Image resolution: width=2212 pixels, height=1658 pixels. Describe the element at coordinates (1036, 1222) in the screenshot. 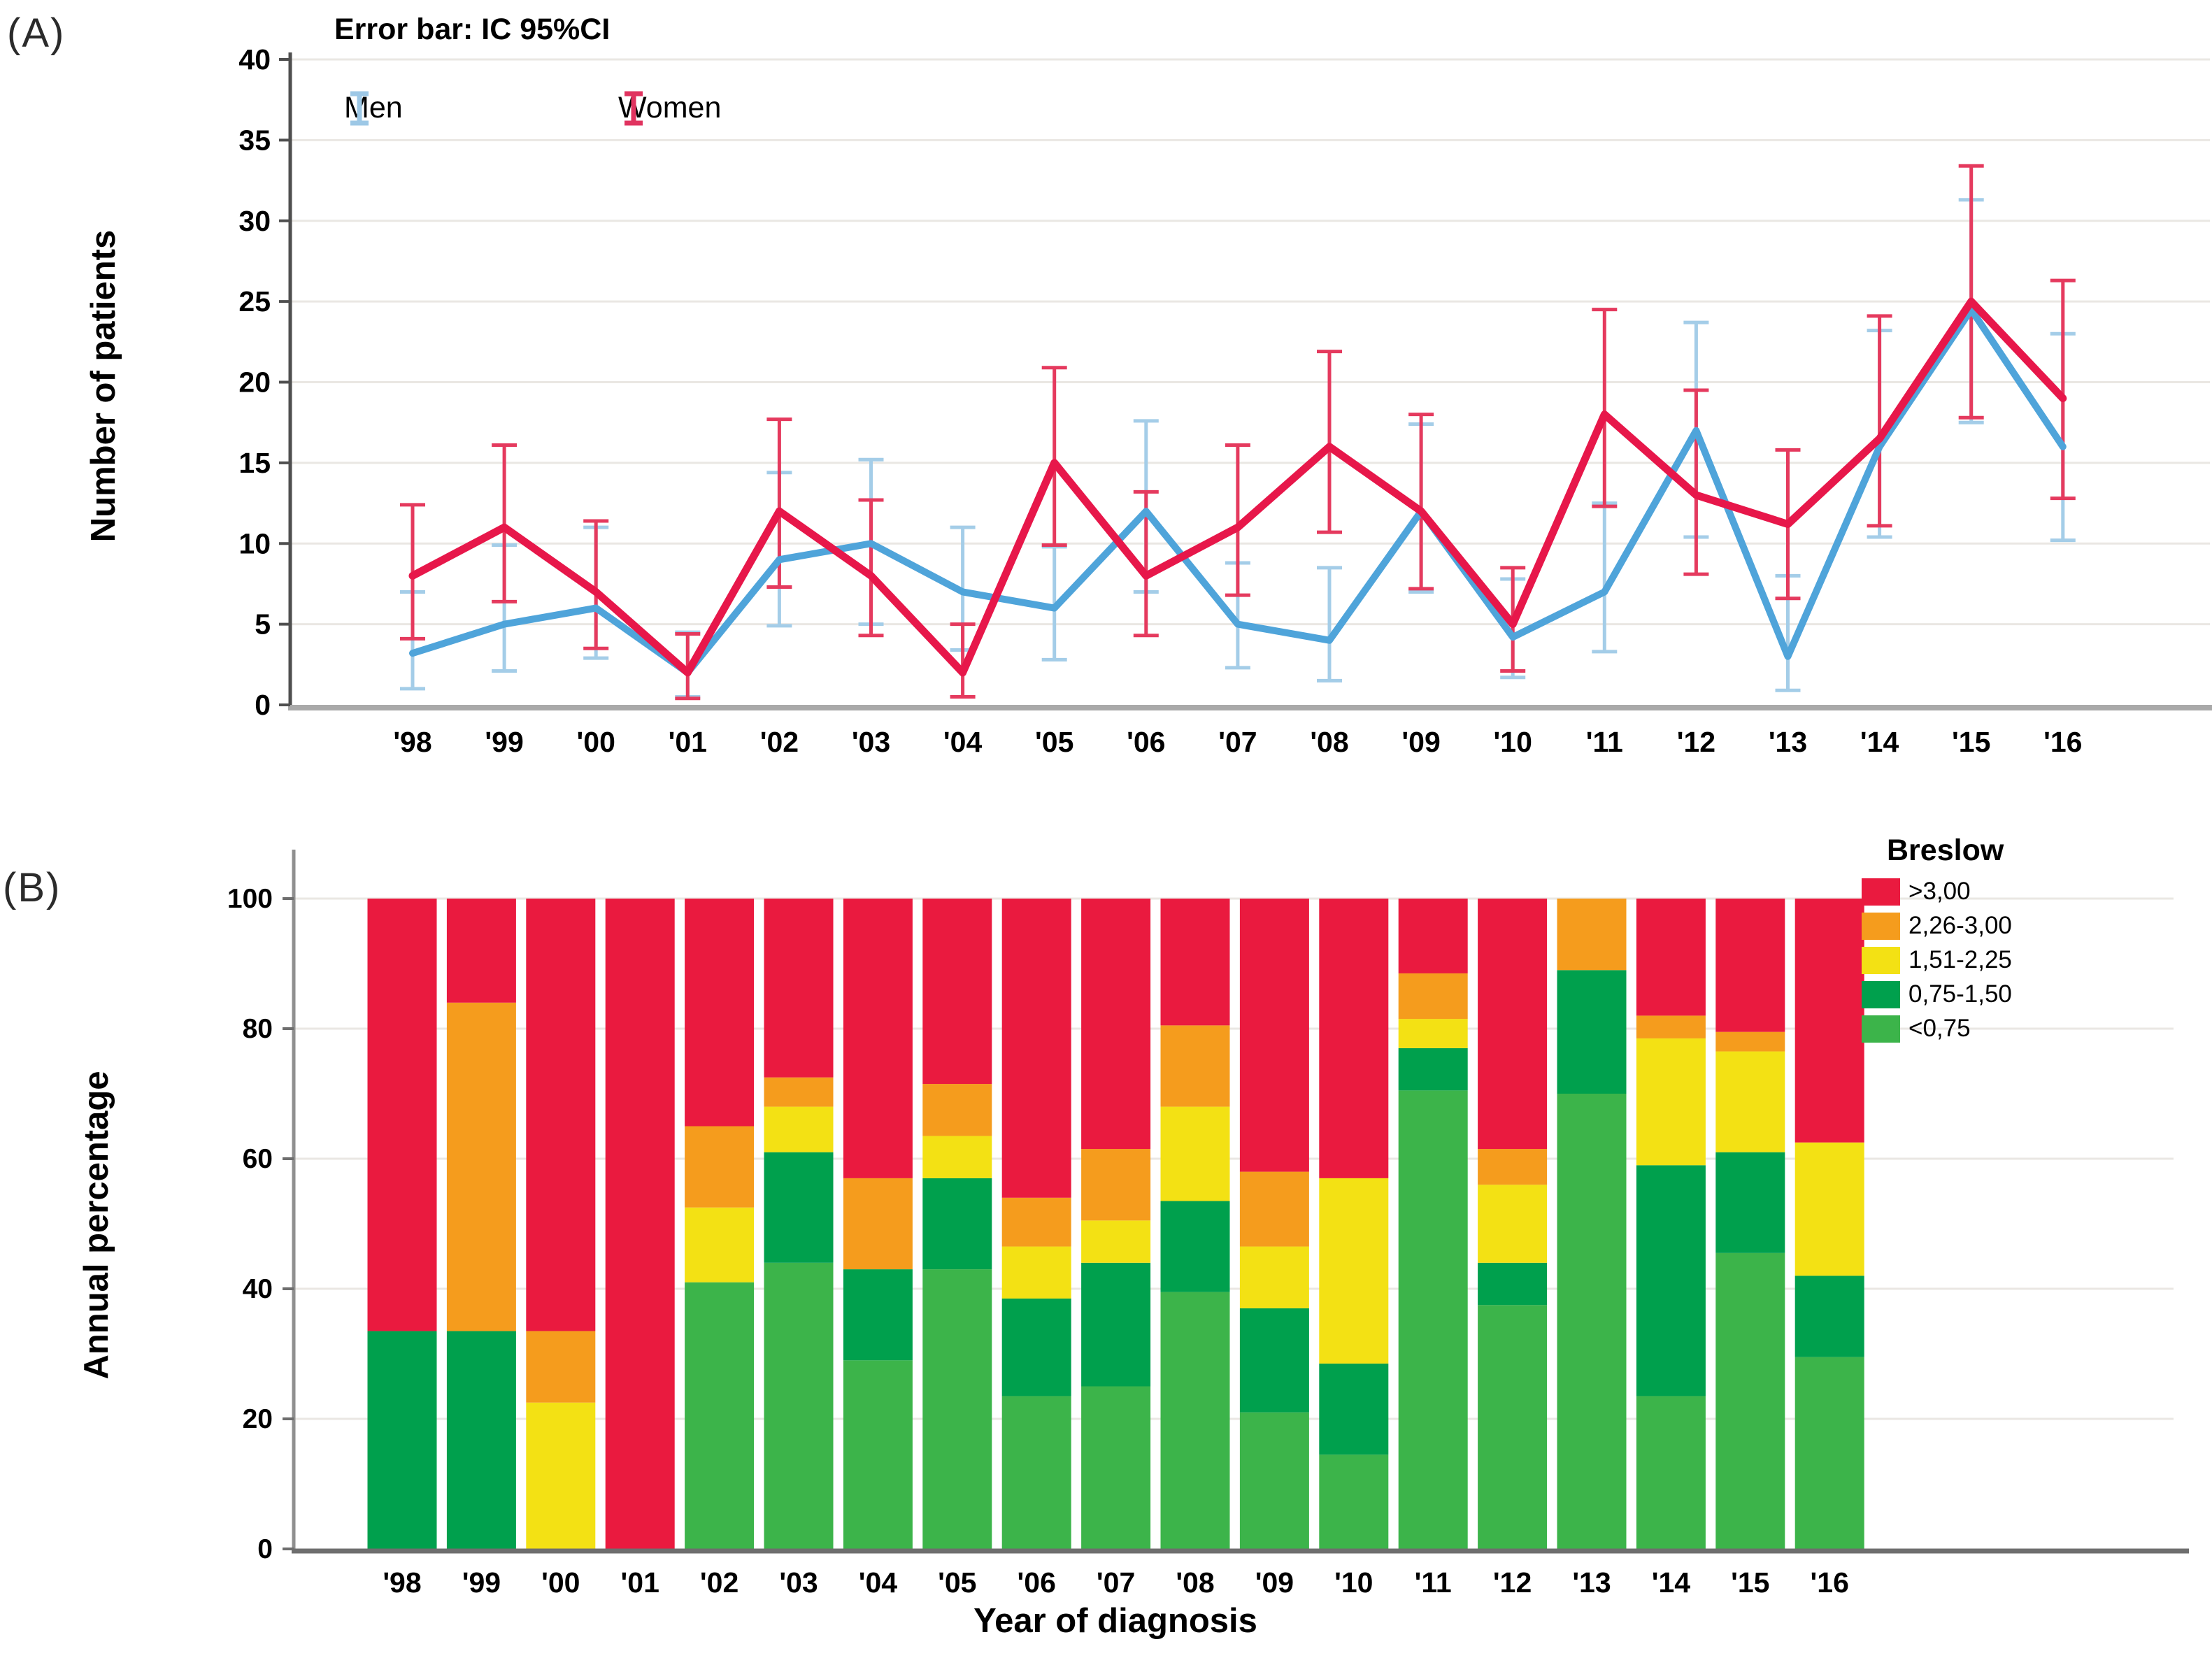

I see `bar-segment-06-2,26-3,00` at that location.